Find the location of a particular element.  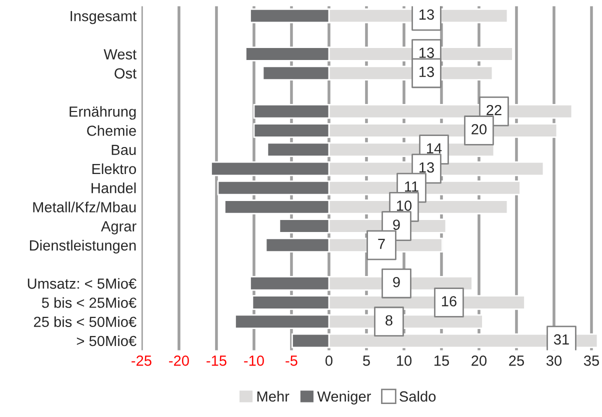

x-tick-label: -20 is located at coordinates (179, 361).